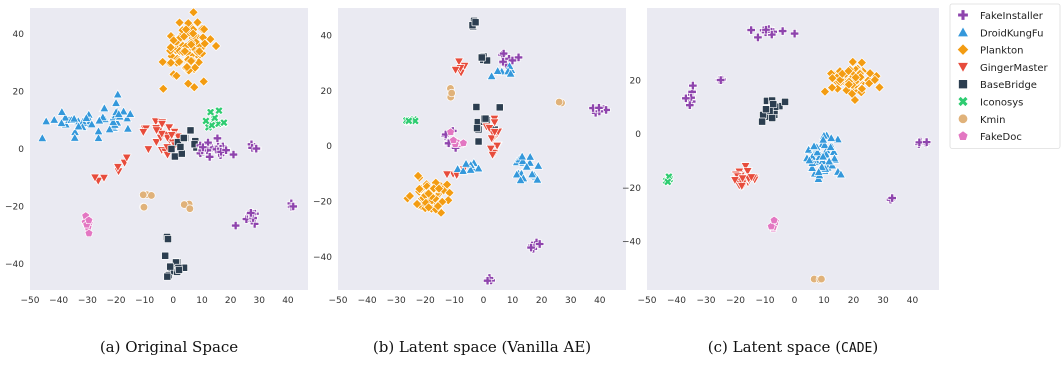 The width and height of the screenshot is (1063, 379). Describe the element at coordinates (963, 49) in the screenshot. I see `legend-marker-plankton` at that location.